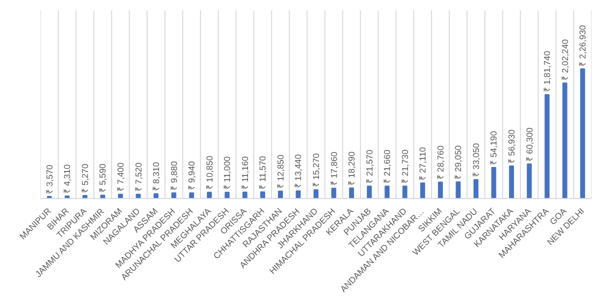 Image resolution: width=599 pixels, height=300 pixels. Describe the element at coordinates (333, 169) in the screenshot. I see `data-label: ₹ 17,860` at that location.